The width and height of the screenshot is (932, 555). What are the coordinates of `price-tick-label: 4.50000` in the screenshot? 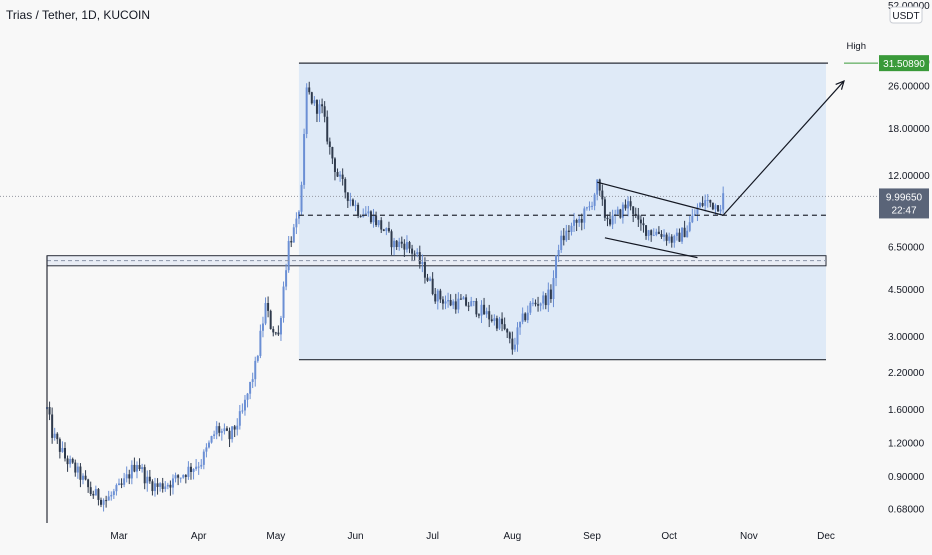 It's located at (906, 290).